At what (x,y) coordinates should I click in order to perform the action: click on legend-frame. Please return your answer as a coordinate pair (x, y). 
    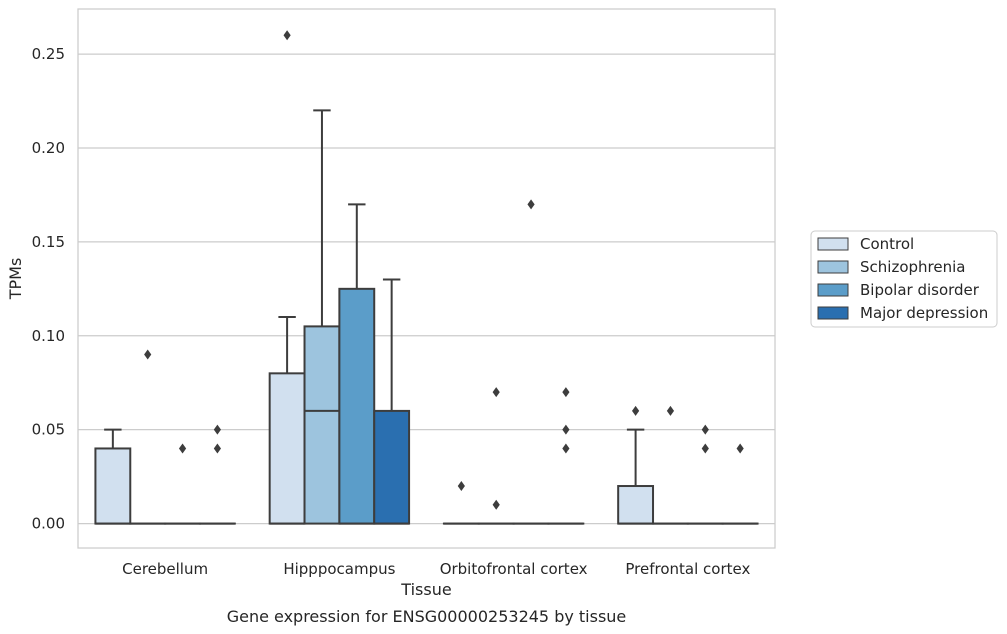
    Looking at the image, I should click on (904, 279).